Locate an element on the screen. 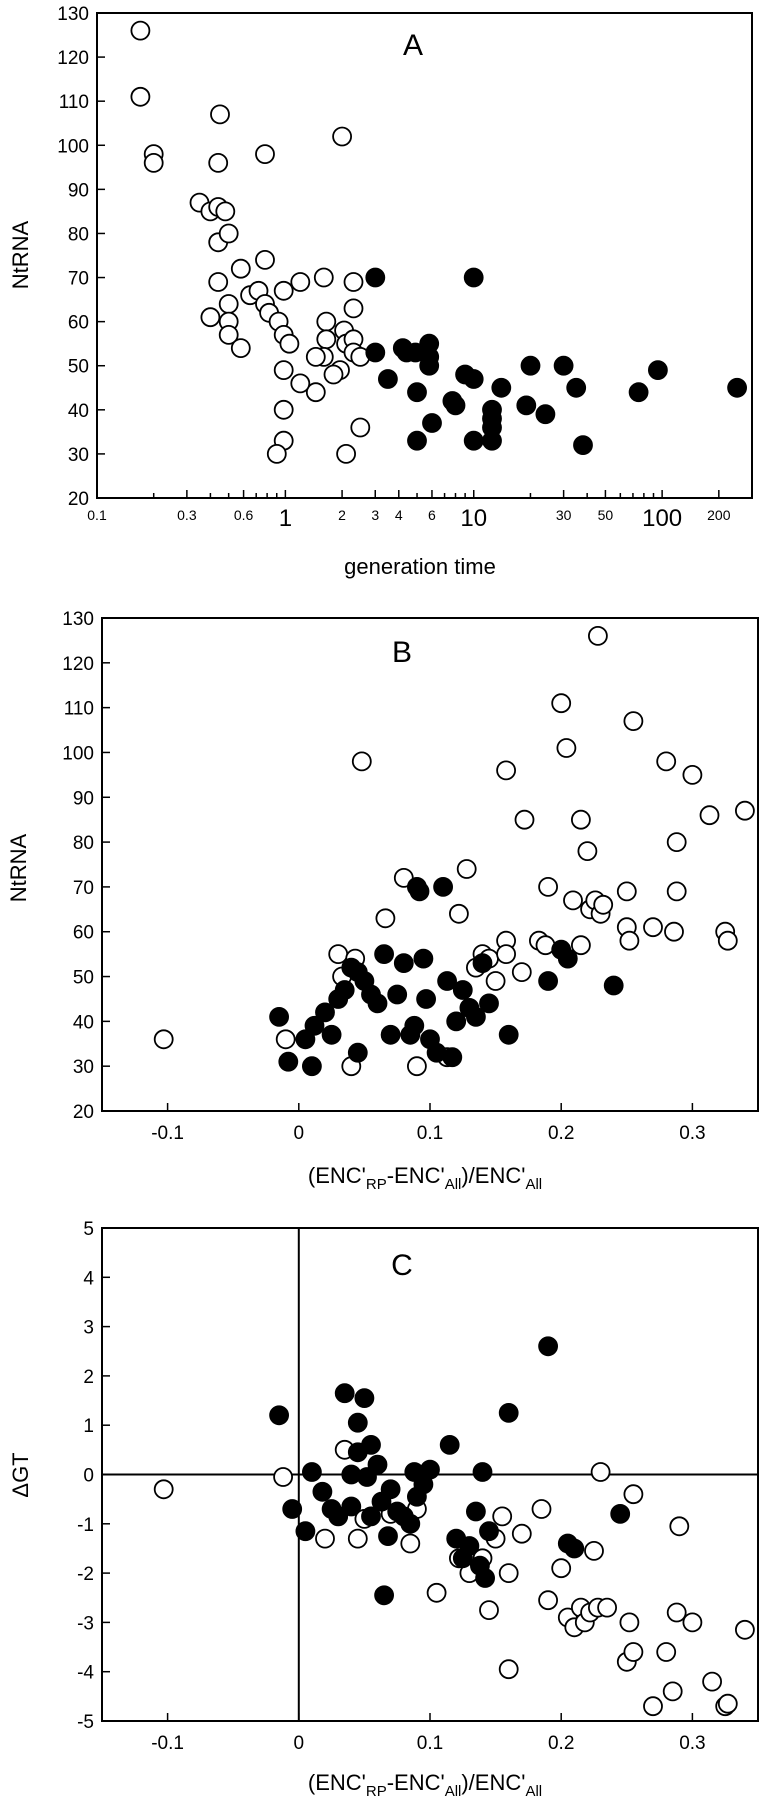 The width and height of the screenshot is (773, 1800). panel-a-y-tick-label: 30 is located at coordinates (78, 455).